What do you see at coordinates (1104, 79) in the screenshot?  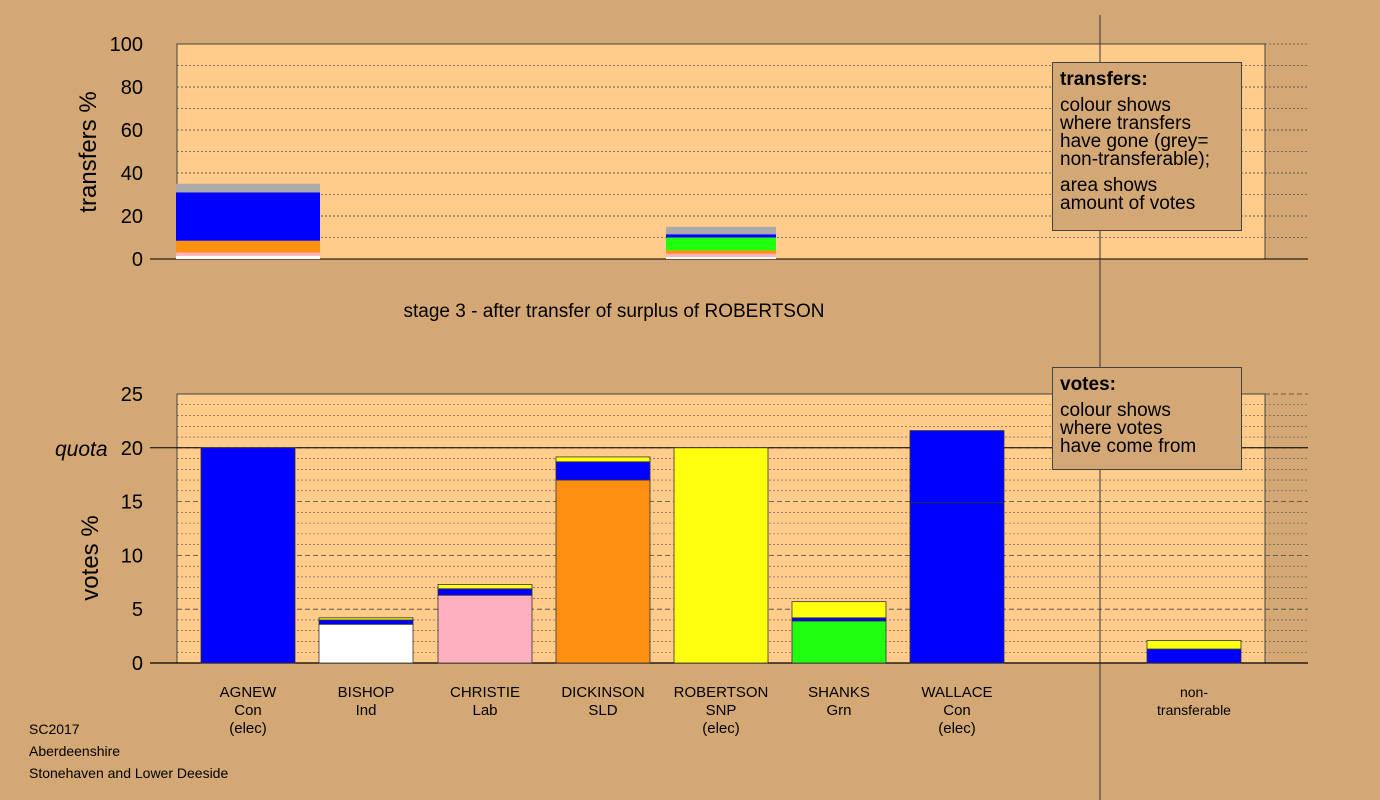 I see `transfers-legend-title: transfers:` at bounding box center [1104, 79].